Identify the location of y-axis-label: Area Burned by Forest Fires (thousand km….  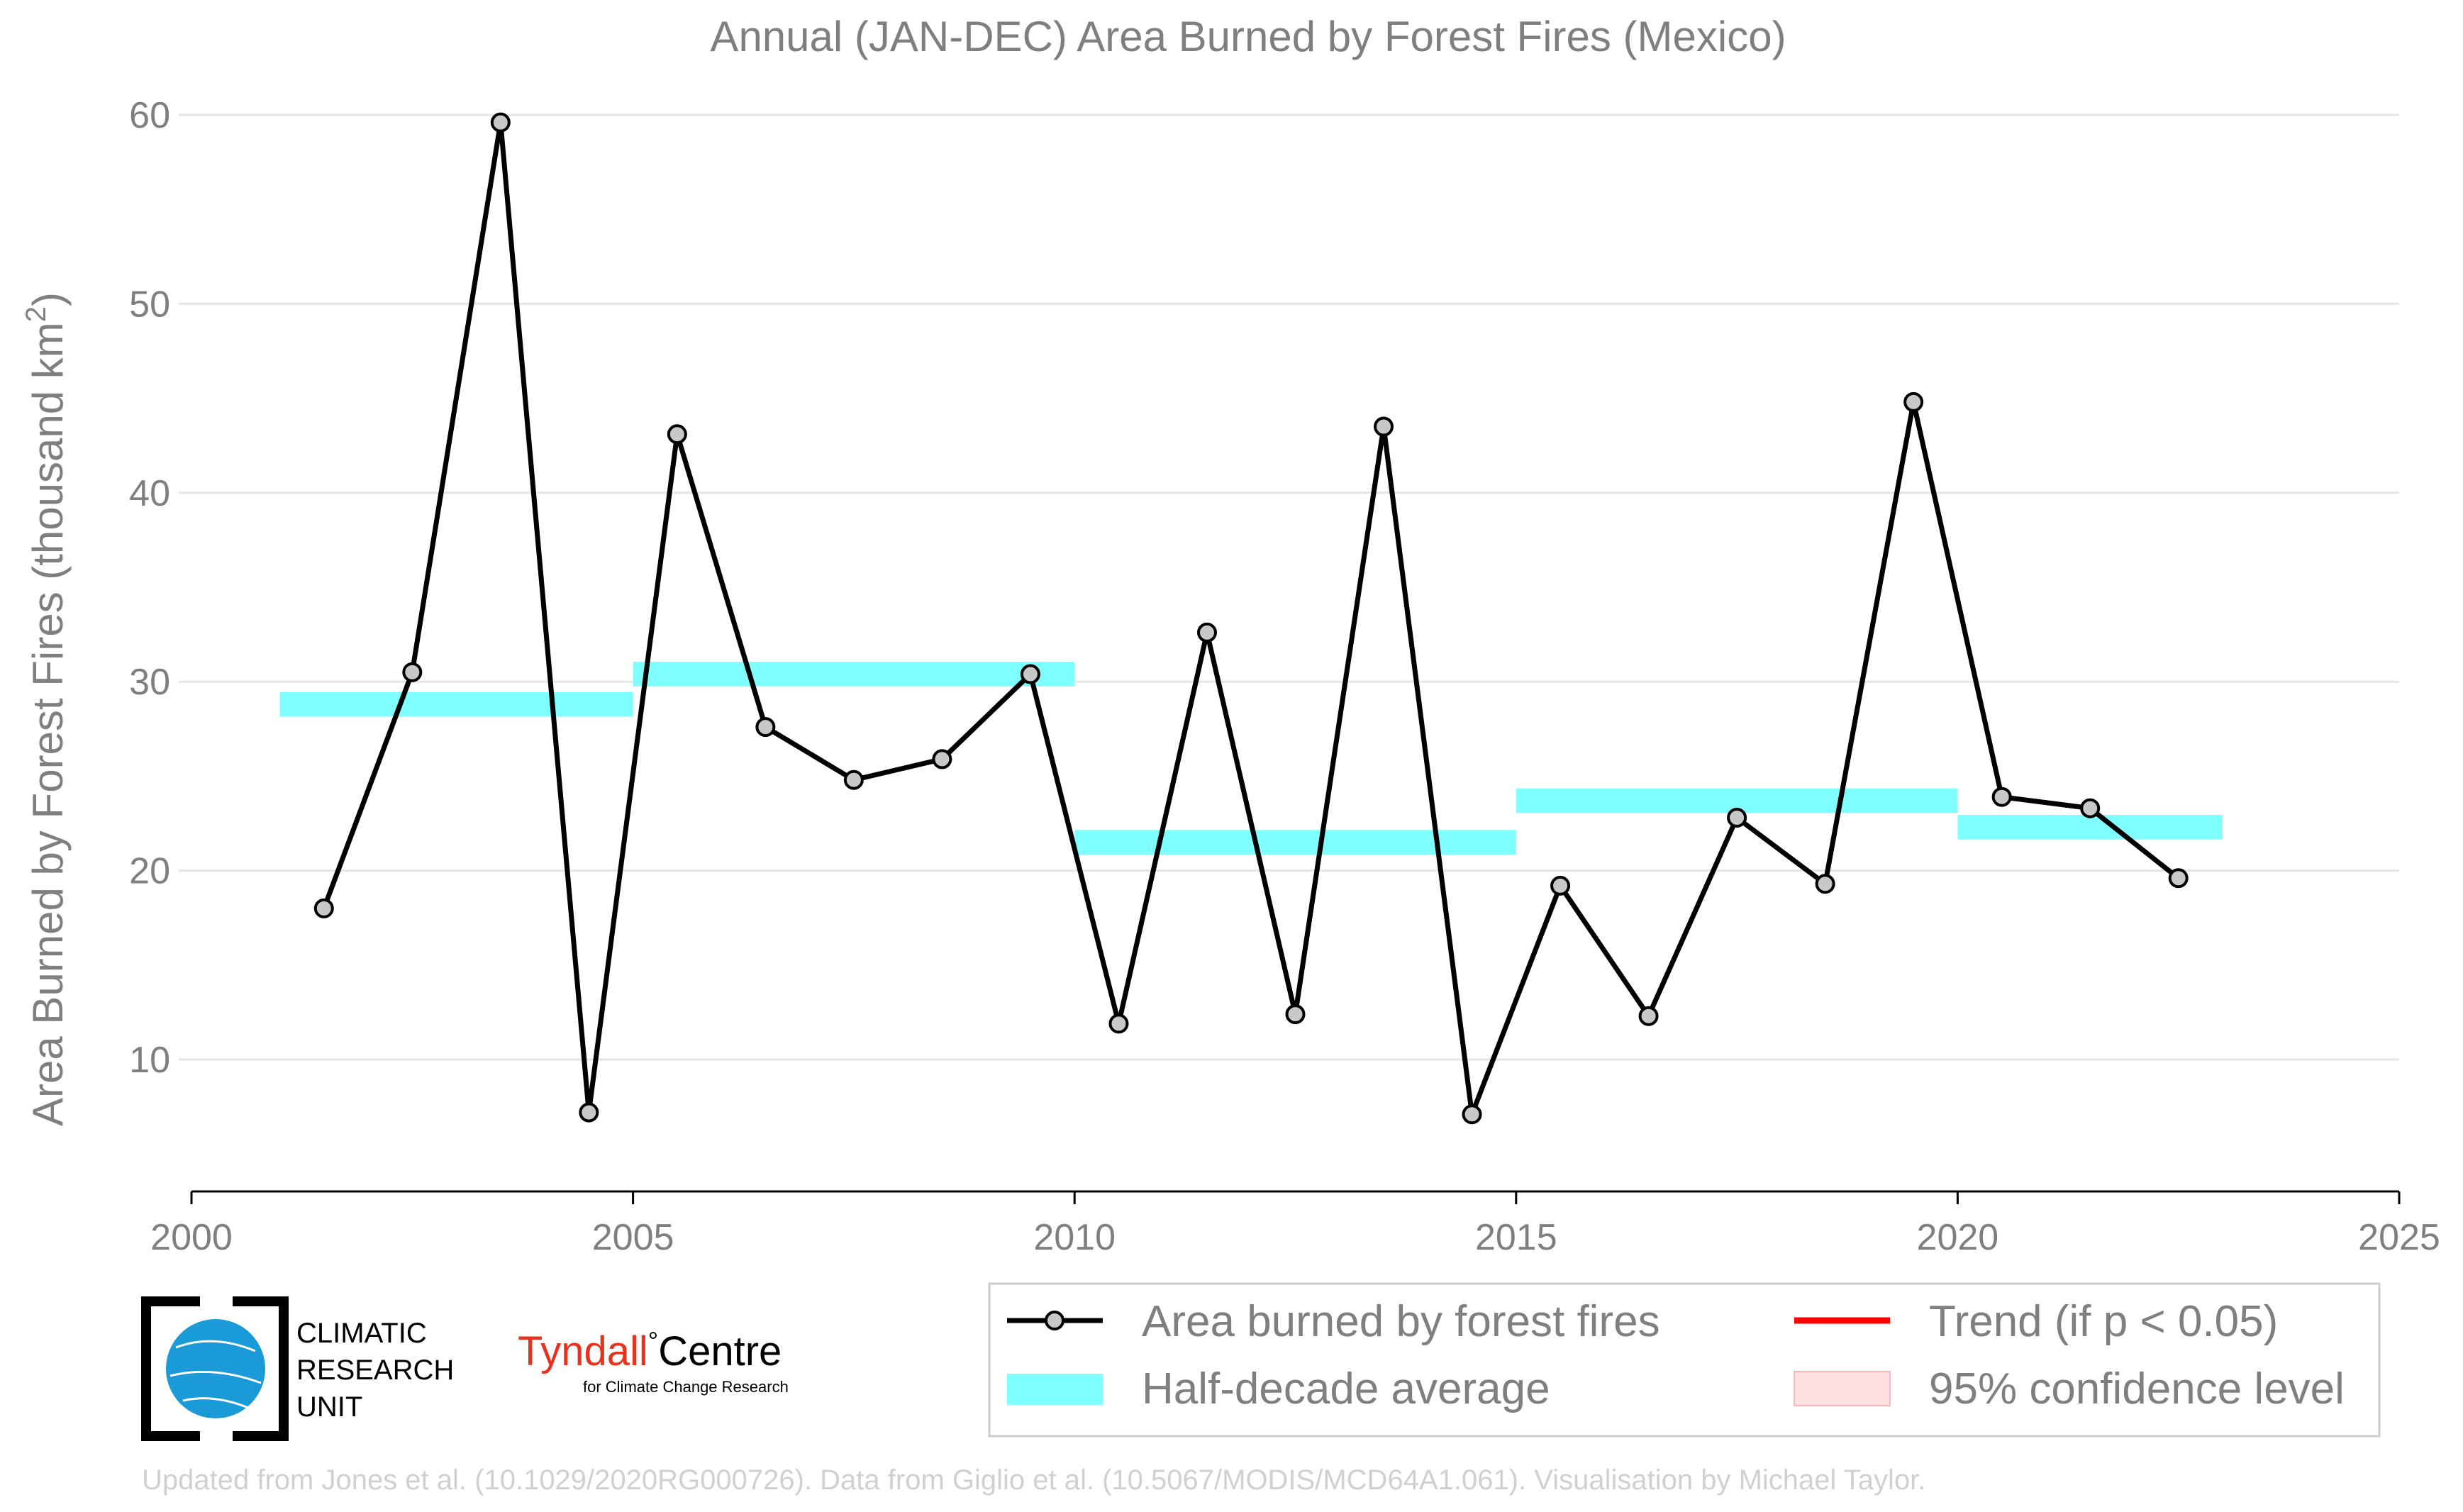
(46, 709).